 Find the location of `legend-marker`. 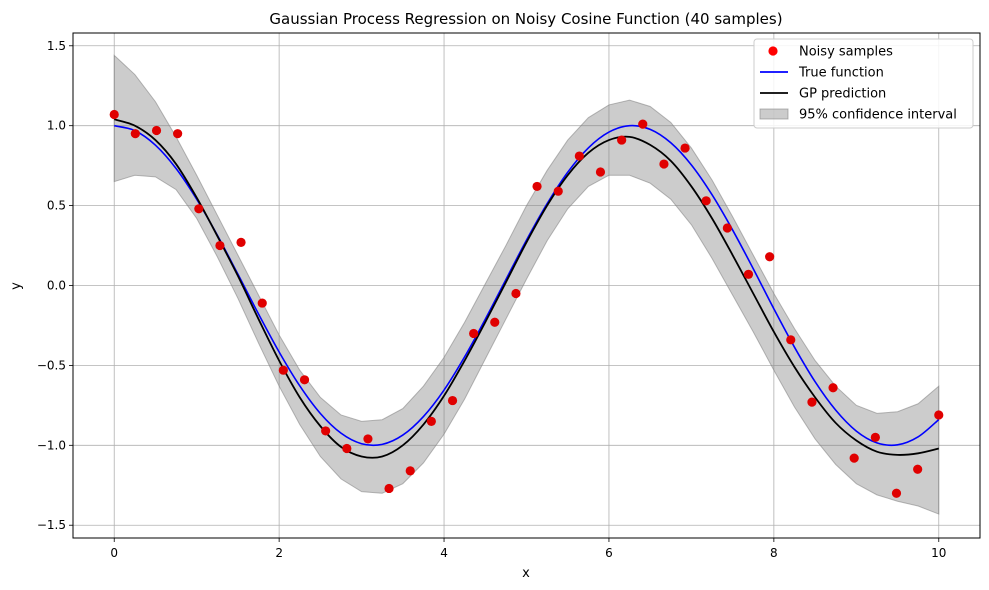

legend-marker is located at coordinates (773, 51).